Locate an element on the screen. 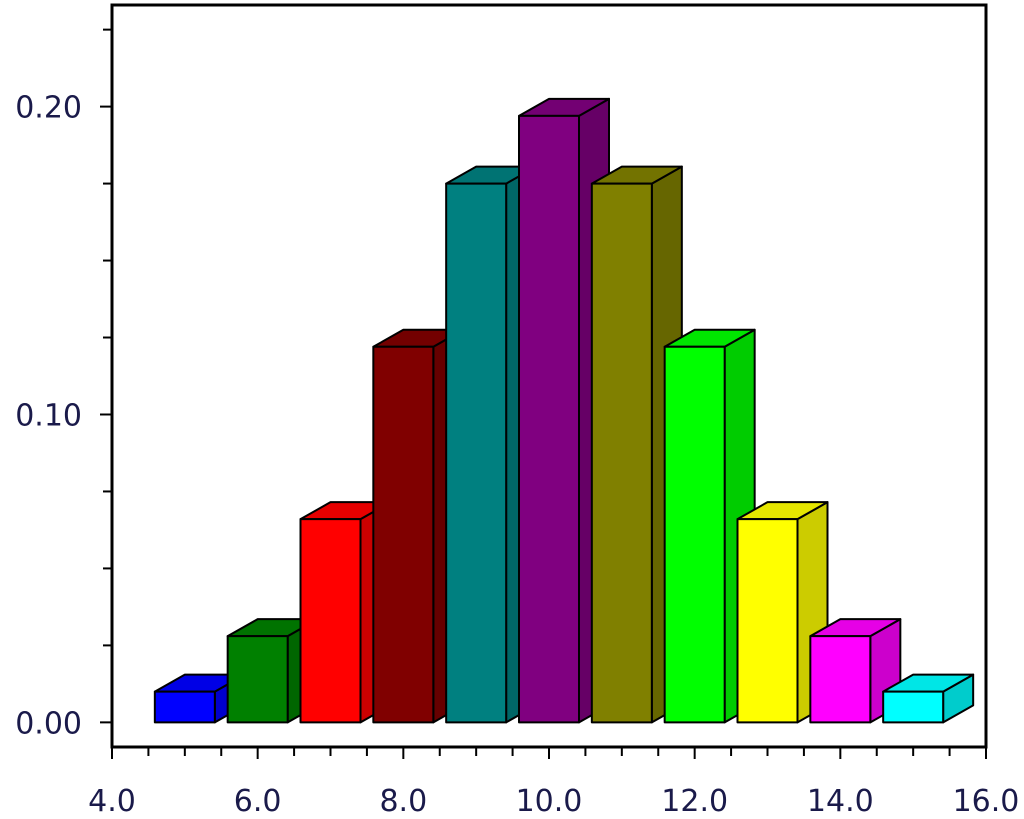 The height and width of the screenshot is (819, 1024). y-tick-label: 0.20 is located at coordinates (48, 108).